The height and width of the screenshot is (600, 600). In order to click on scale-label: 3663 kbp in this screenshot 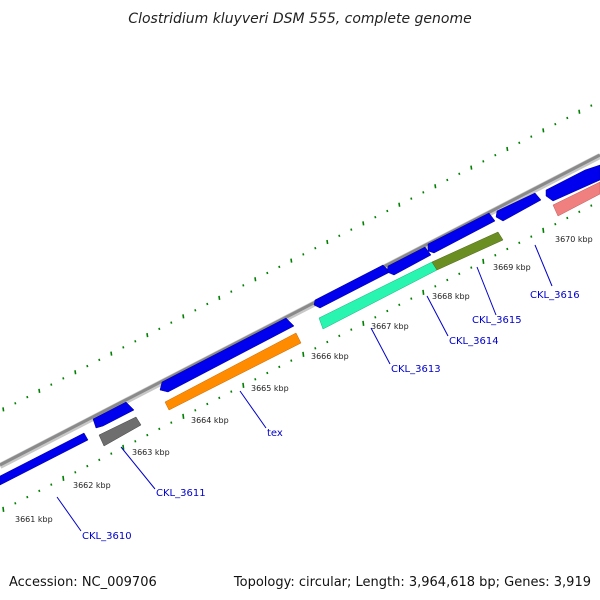, I will do `click(151, 452)`.